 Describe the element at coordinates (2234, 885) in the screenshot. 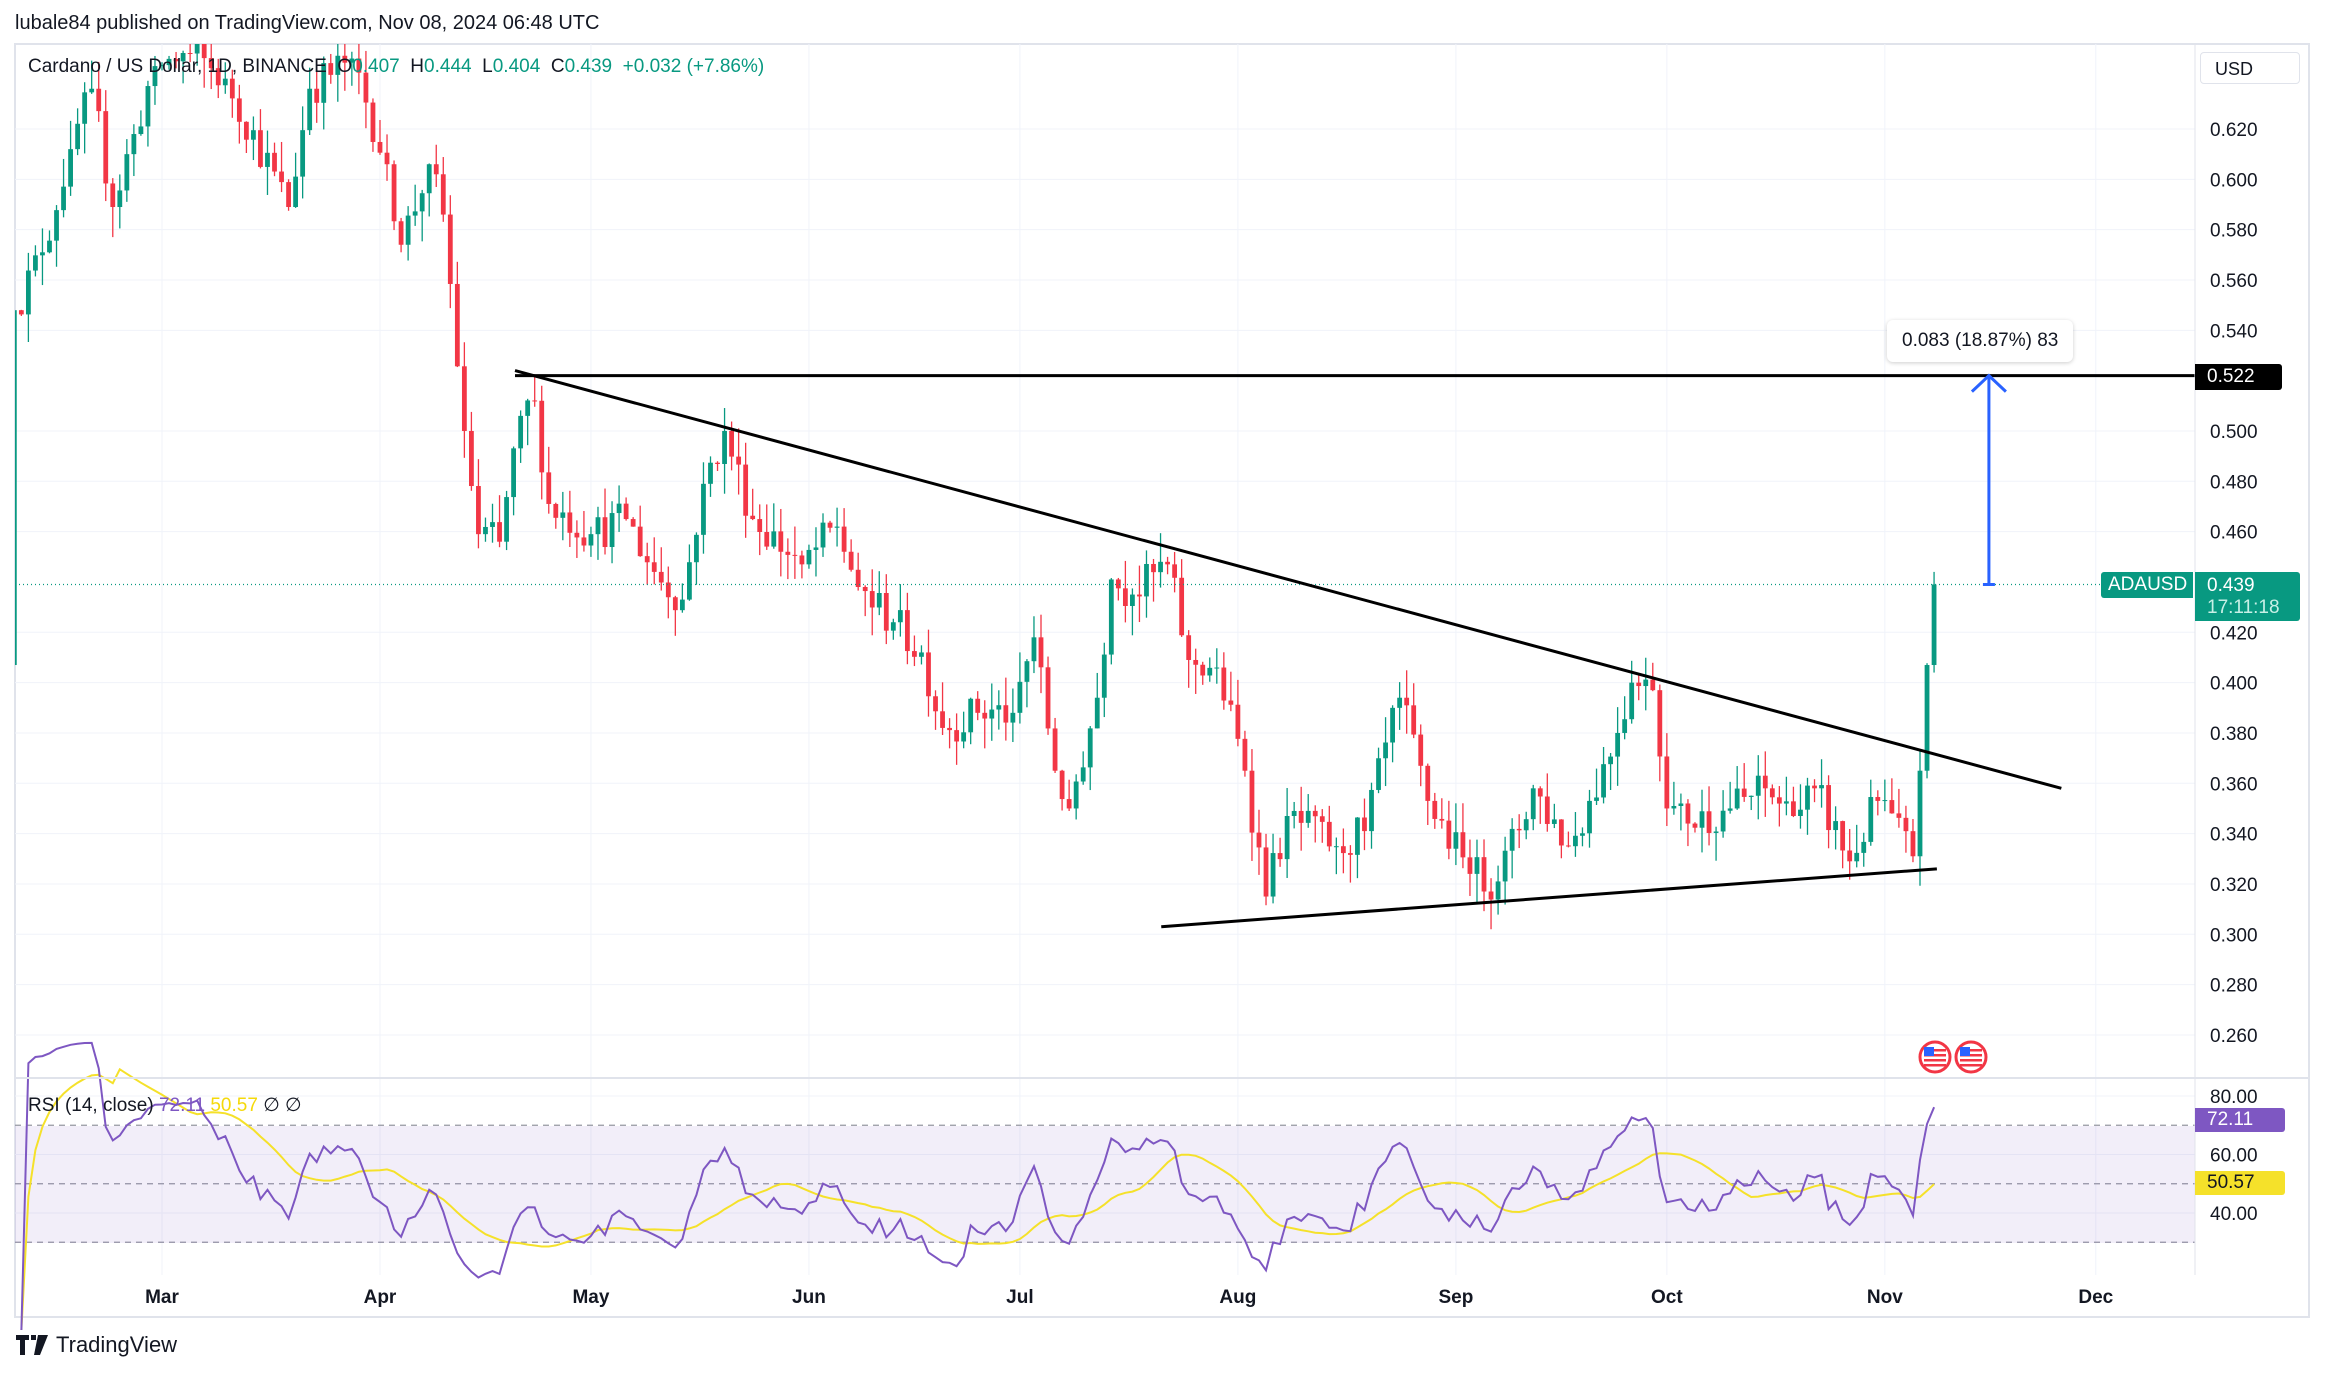

I see `price-tick-label: 0.320` at that location.